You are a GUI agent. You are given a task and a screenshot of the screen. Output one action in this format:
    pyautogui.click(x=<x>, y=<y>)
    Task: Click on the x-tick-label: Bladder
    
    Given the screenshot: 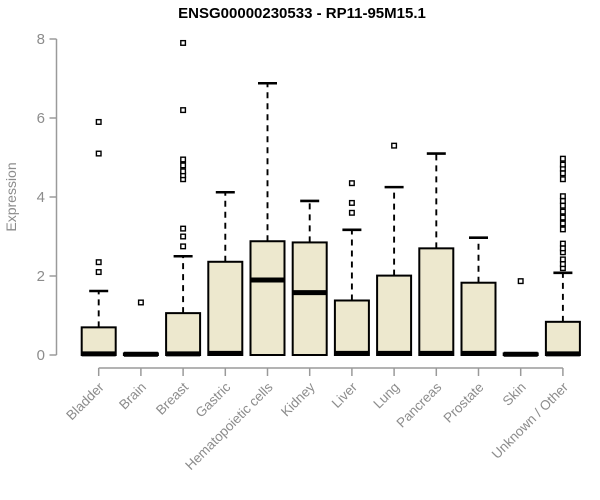 What is the action you would take?
    pyautogui.click(x=85, y=401)
    